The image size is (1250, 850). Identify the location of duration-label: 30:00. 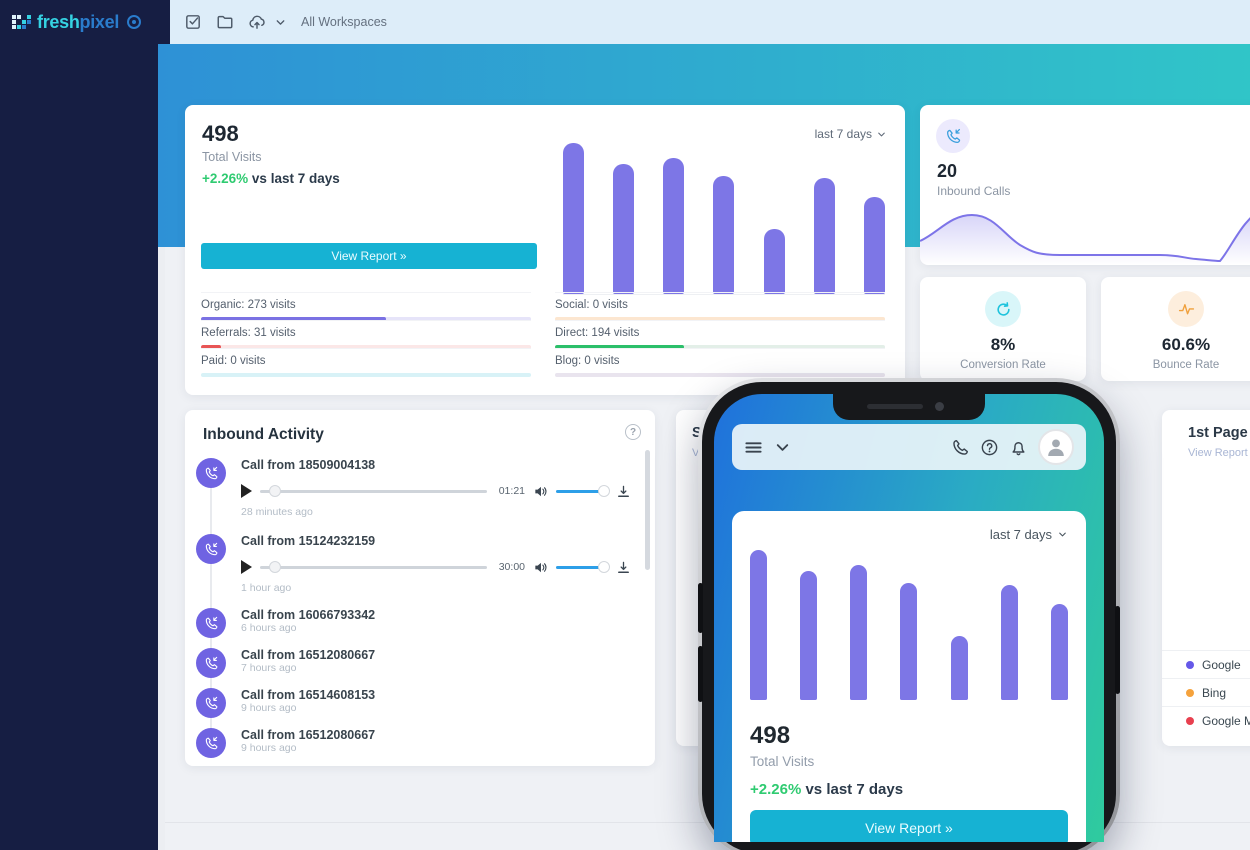
(511, 567).